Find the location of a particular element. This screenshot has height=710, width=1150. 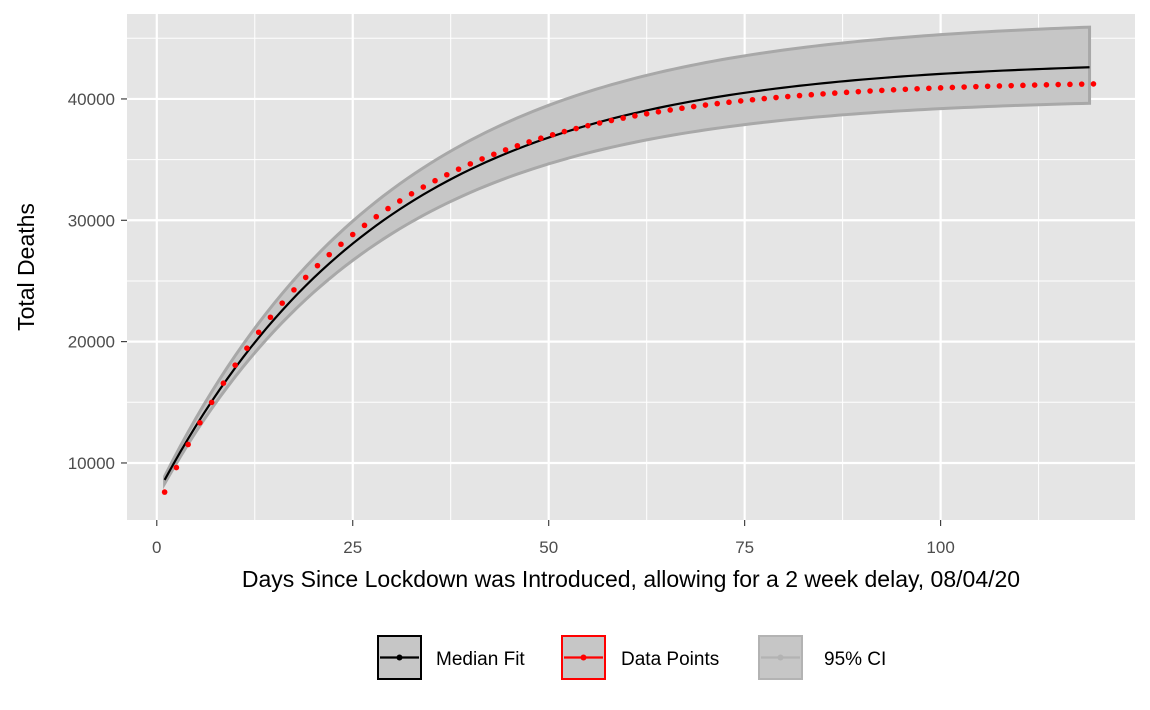

y-axis-title: Total Deaths is located at coordinates (26, 267).